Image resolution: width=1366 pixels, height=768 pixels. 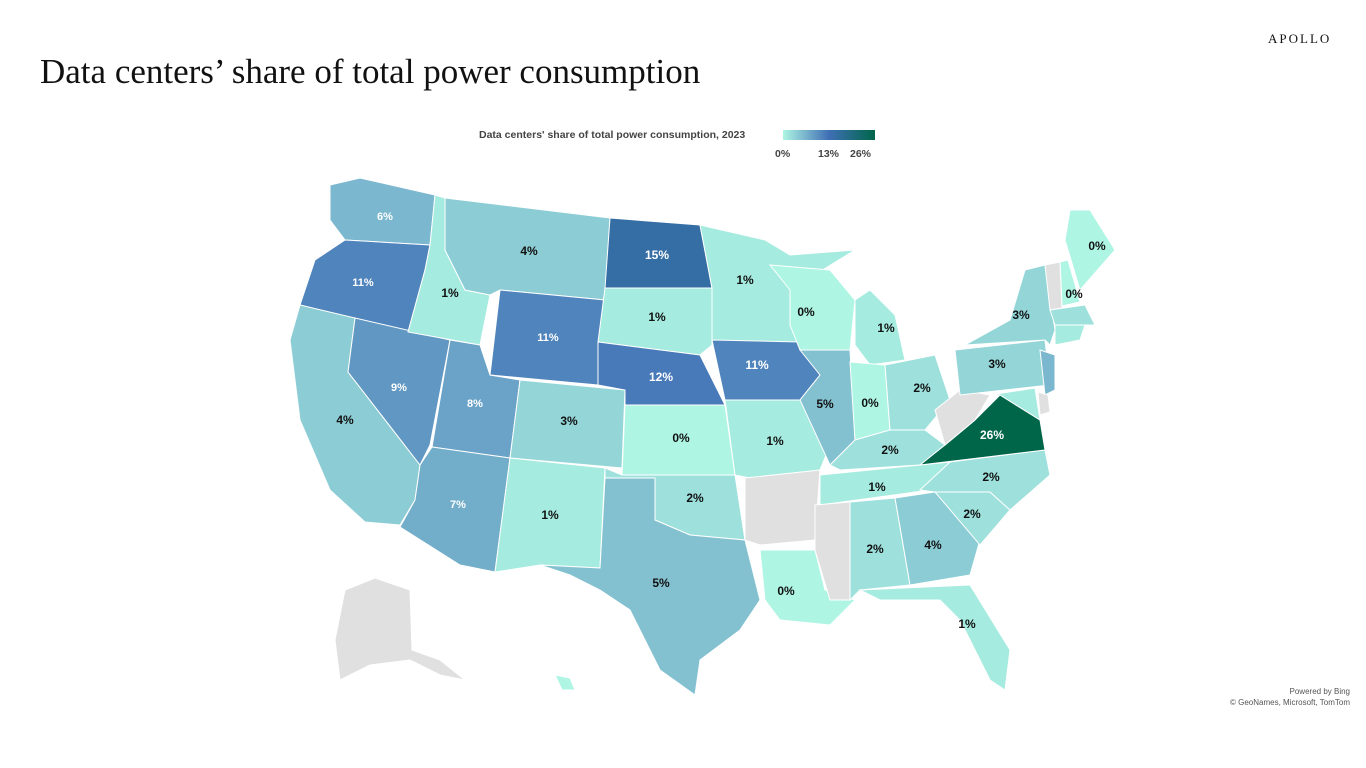 I want to click on state-ky, so click(x=887, y=450).